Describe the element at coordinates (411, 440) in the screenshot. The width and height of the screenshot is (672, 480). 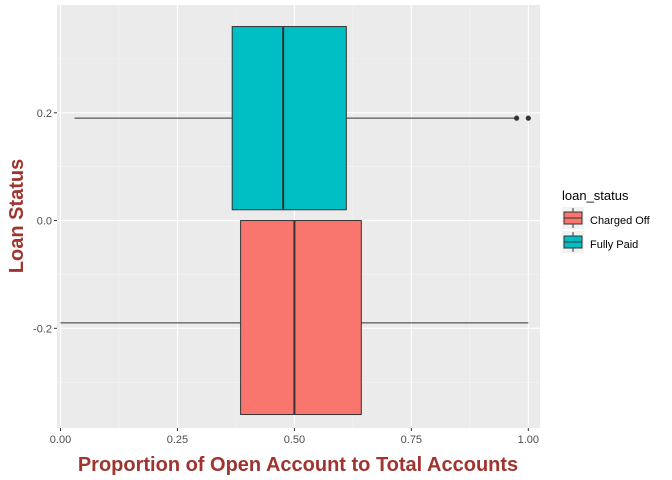
I see `x-tick-label: 0.75` at that location.